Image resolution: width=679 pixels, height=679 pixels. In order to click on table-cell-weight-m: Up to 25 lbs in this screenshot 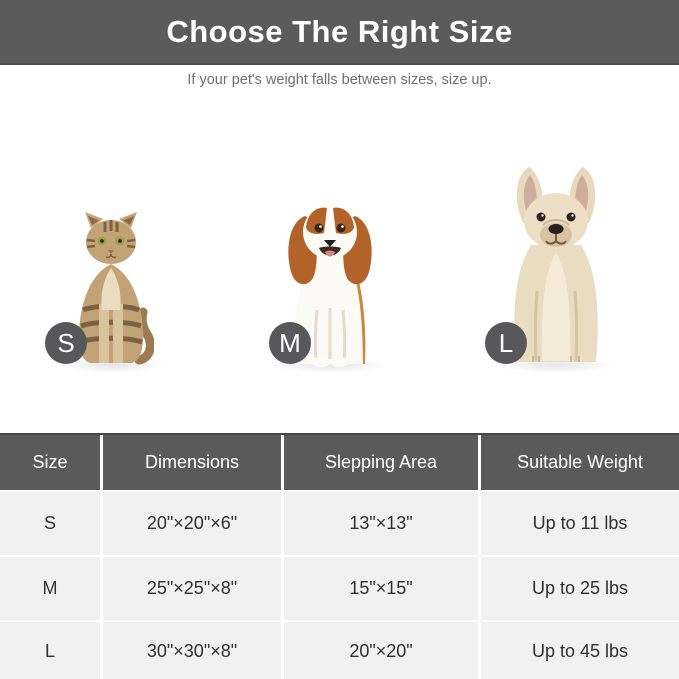, I will do `click(580, 588)`.